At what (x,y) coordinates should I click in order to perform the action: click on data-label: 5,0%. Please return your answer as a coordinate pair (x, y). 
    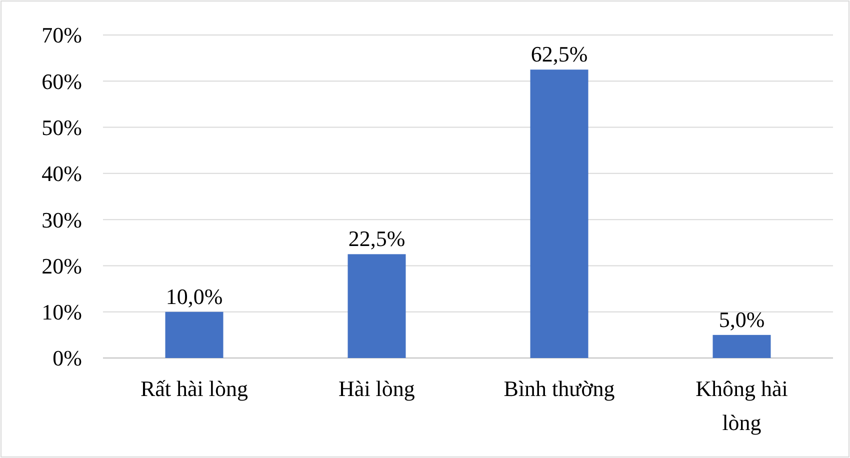
    Looking at the image, I should click on (741, 319).